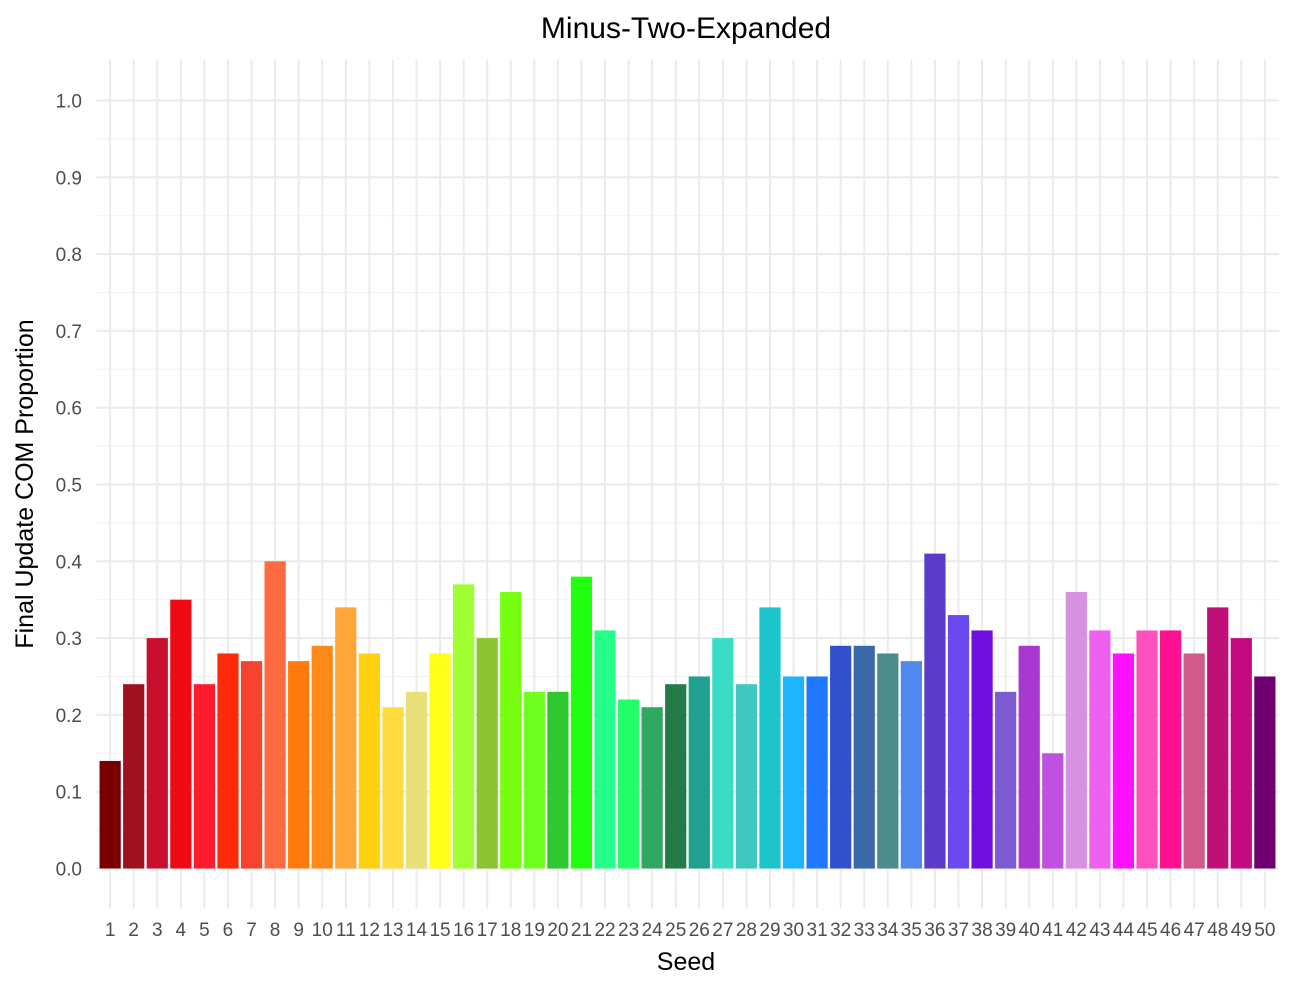 The image size is (1294, 990). What do you see at coordinates (958, 930) in the screenshot?
I see `x-tick-label: 37` at bounding box center [958, 930].